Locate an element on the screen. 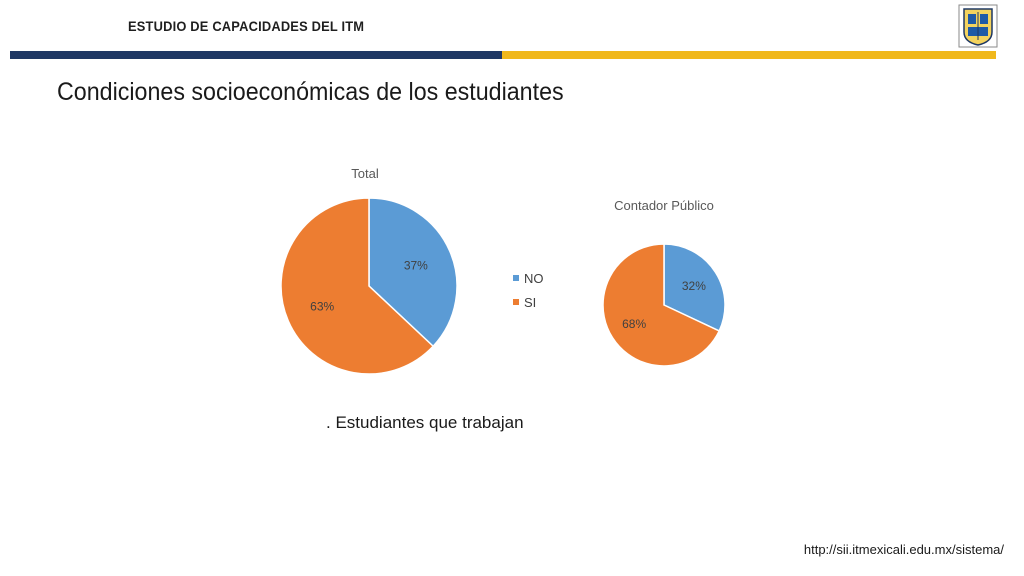 This screenshot has width=1024, height=576. itm-shield-logo-icon is located at coordinates (978, 26).